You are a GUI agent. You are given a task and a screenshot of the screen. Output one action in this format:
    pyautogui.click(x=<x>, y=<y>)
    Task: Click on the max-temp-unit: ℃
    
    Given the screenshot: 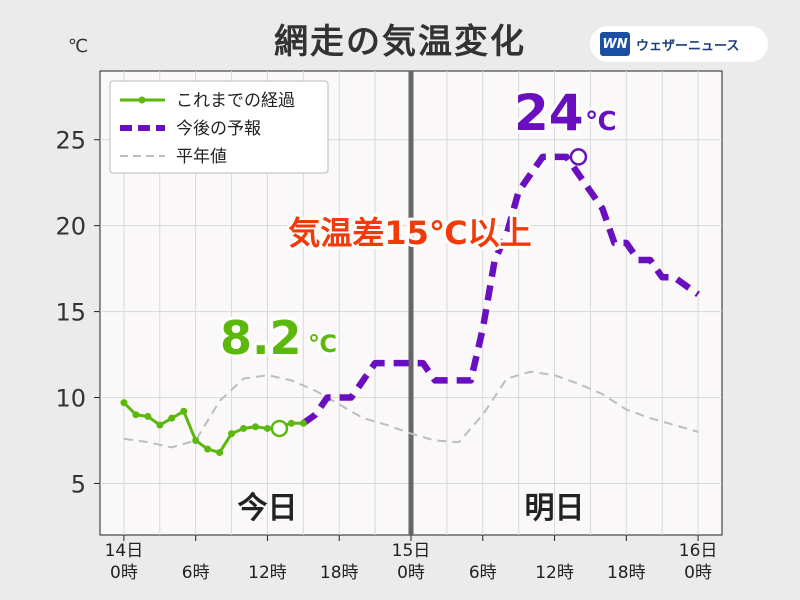 What is the action you would take?
    pyautogui.click(x=600, y=122)
    